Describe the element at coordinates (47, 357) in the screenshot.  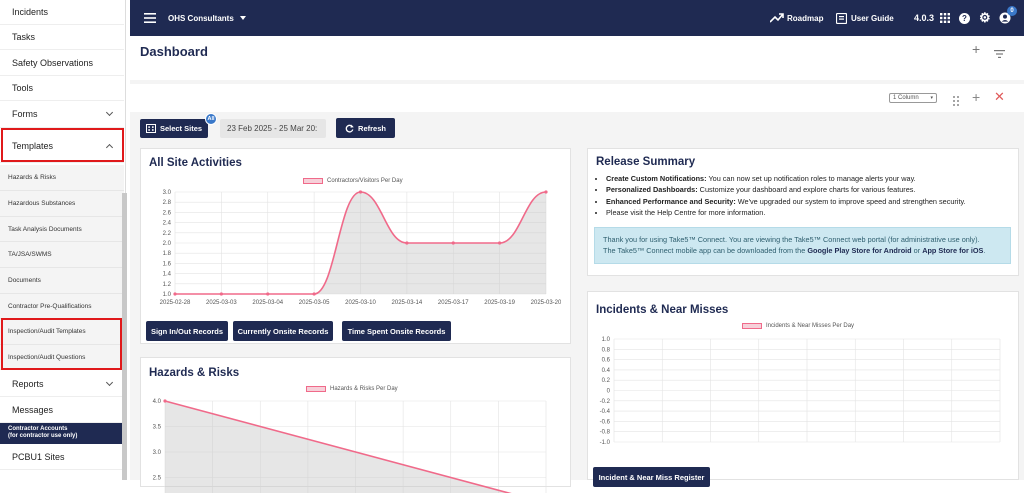
I see `sidebar-subitem-label: Inspection/Audit Questions` at that location.